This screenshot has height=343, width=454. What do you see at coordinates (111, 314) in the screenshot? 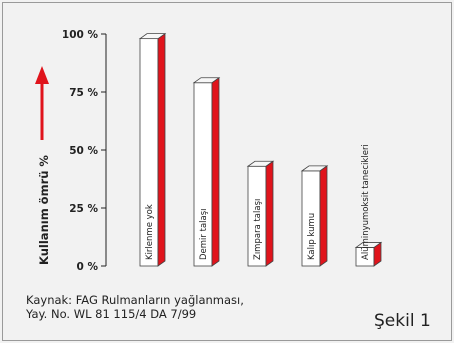
I see `source-line-2: Yay. No. WL 81 115/4 DA 7/99` at bounding box center [111, 314].